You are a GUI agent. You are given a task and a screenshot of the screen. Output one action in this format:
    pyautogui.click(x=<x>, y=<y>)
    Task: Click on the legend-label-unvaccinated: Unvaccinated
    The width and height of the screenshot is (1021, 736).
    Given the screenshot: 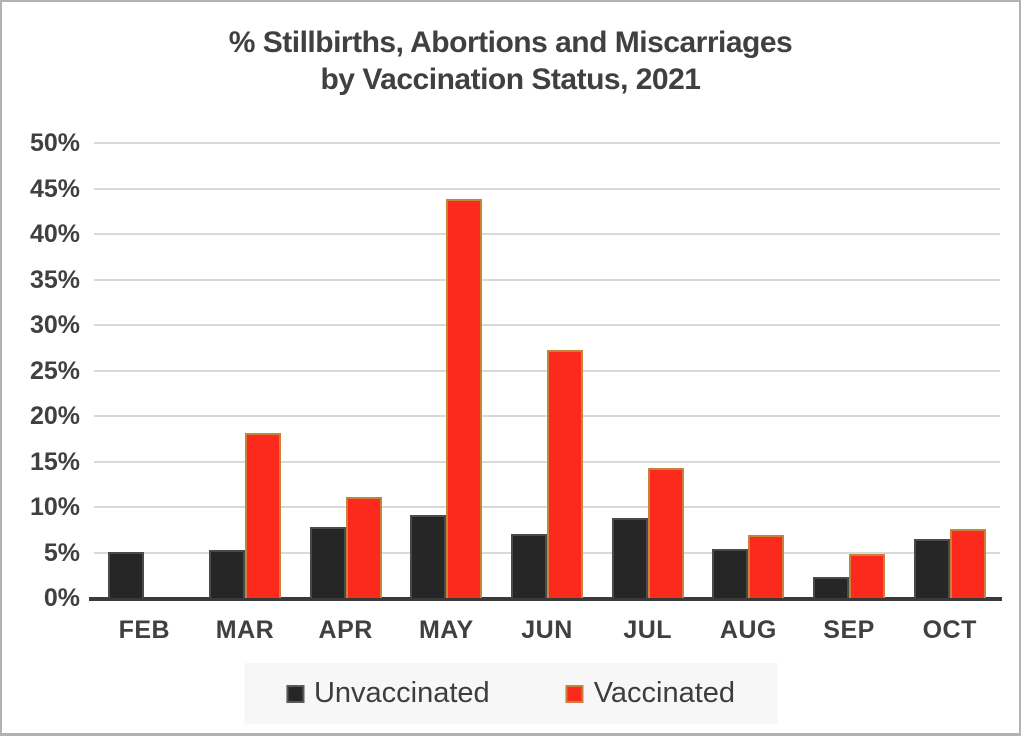 What is the action you would take?
    pyautogui.click(x=401, y=693)
    